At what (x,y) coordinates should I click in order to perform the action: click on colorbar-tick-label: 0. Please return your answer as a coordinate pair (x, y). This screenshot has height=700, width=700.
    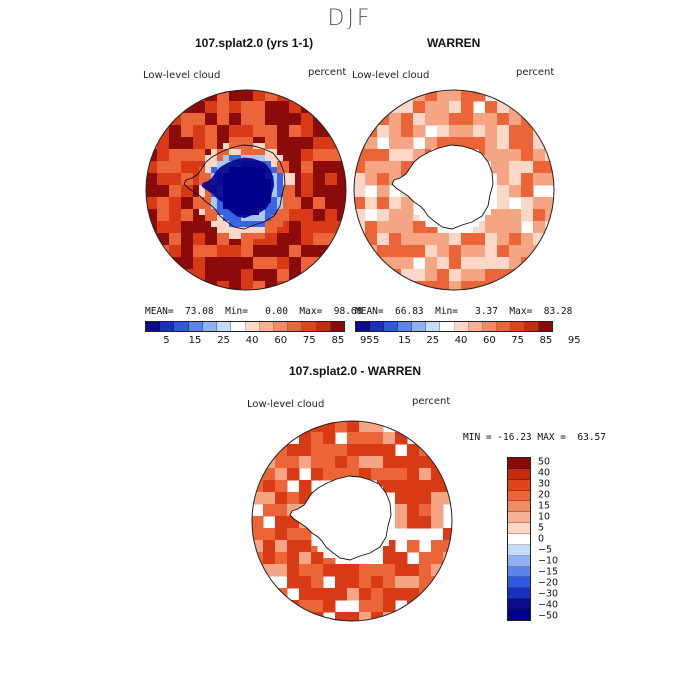
    Looking at the image, I should click on (541, 539).